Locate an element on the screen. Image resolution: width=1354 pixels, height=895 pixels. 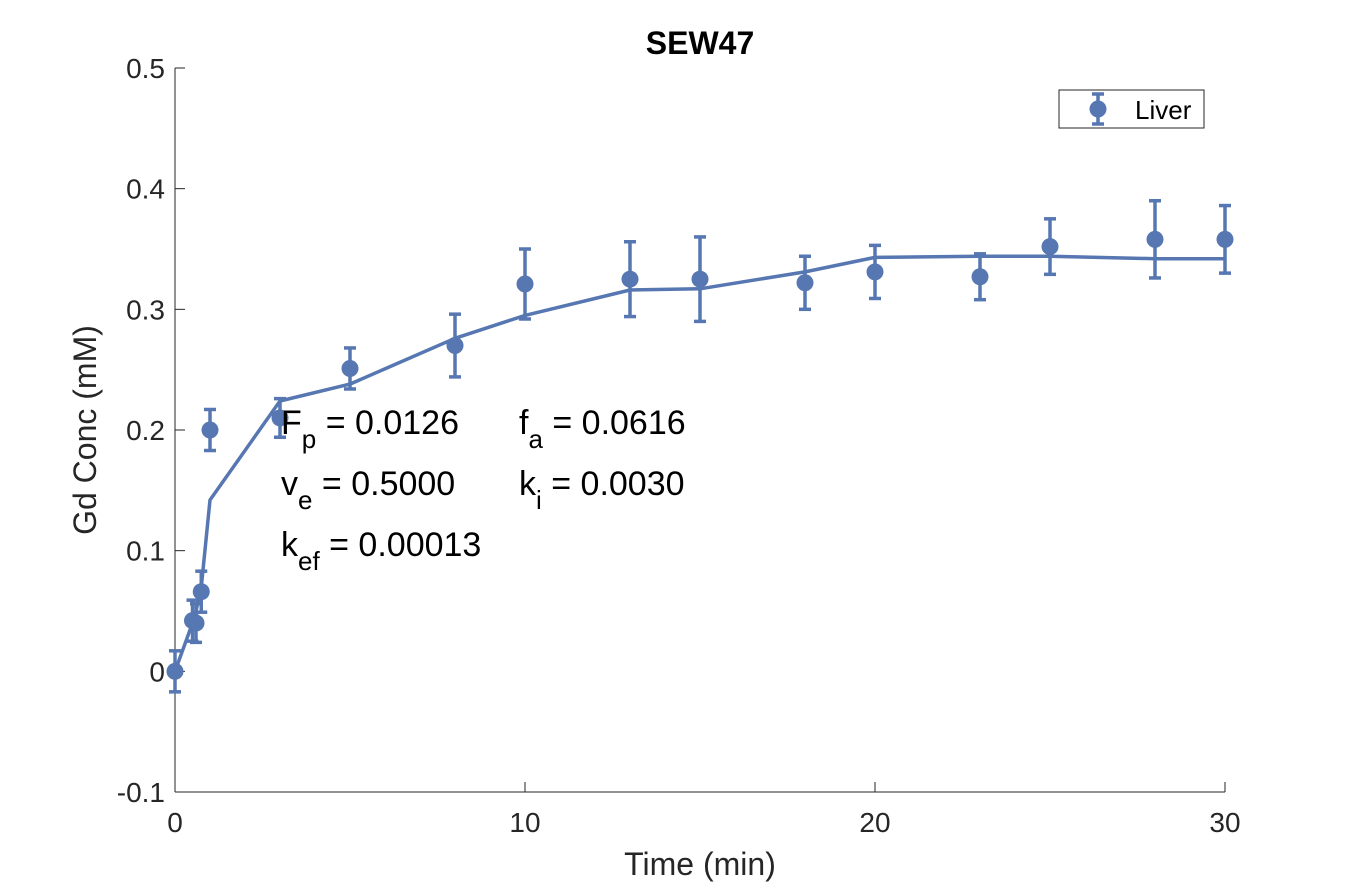
x-tick-label: 20 is located at coordinates (874, 822).